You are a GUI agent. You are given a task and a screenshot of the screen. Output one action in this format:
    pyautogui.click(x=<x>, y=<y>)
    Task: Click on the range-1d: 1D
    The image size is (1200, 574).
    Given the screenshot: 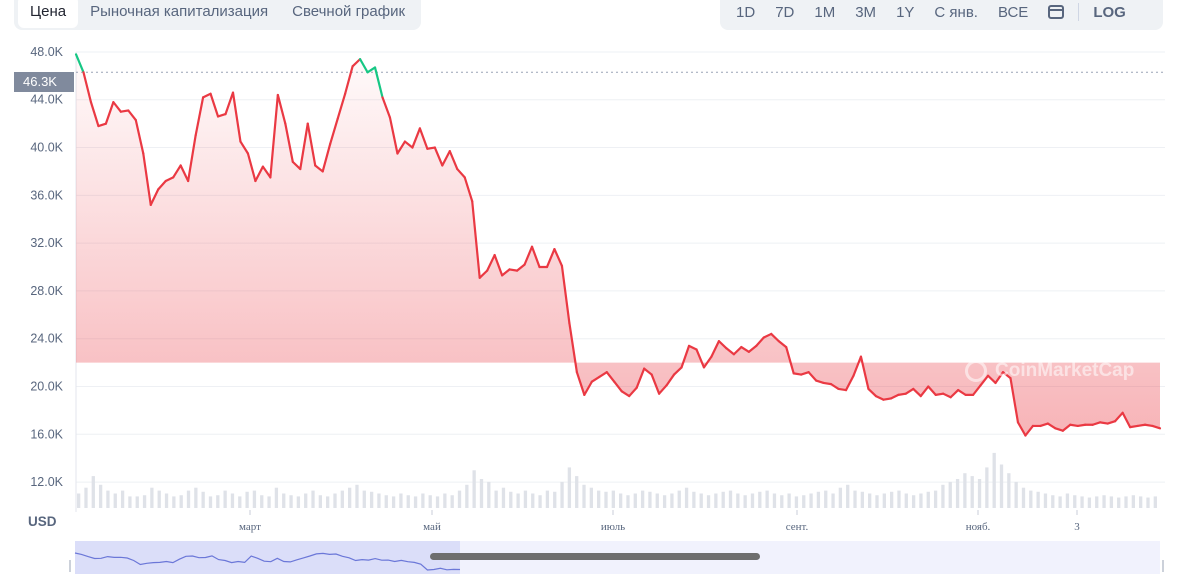 What is the action you would take?
    pyautogui.click(x=746, y=12)
    